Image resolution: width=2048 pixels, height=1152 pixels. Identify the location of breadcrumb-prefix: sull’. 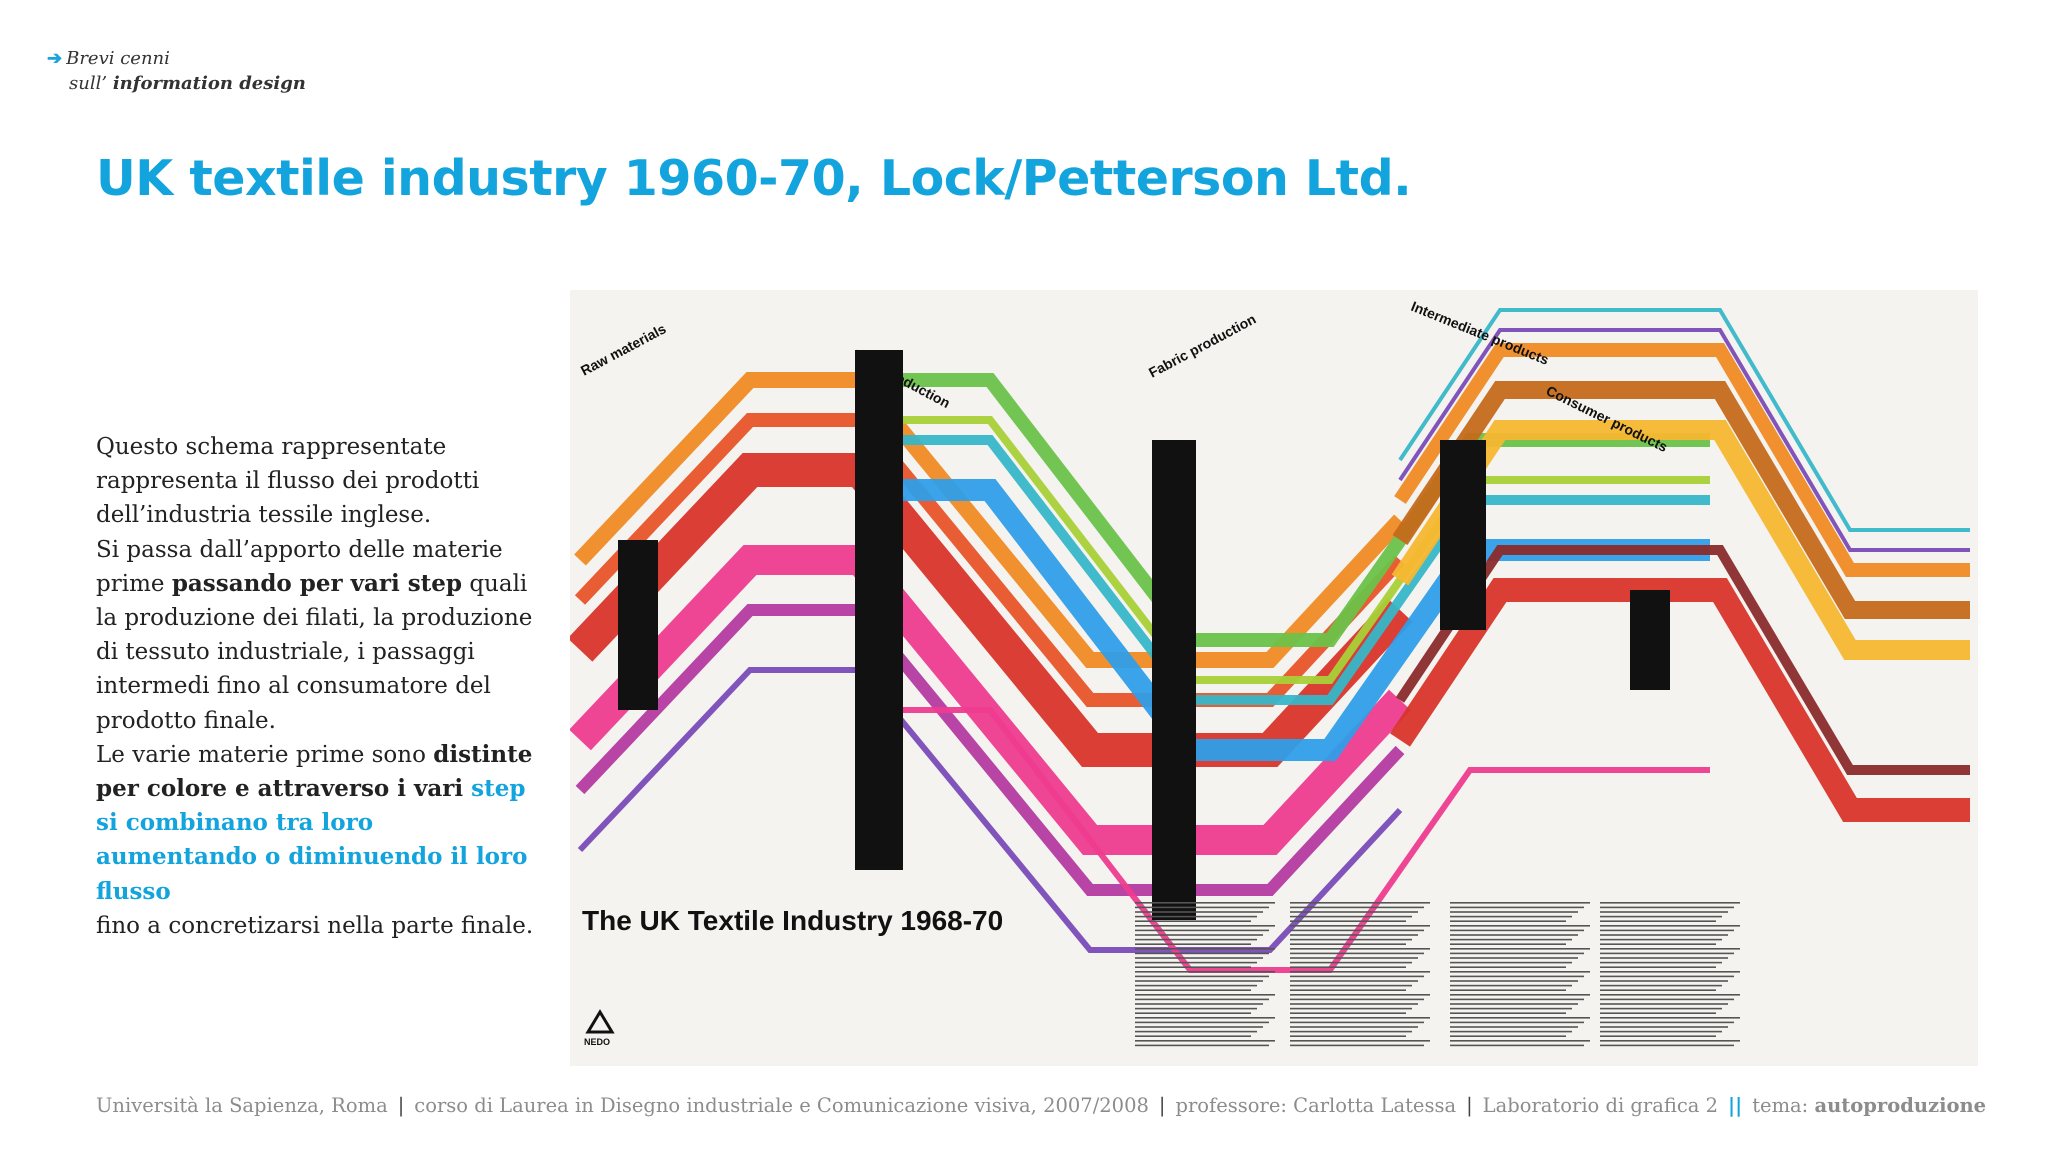
(88, 83).